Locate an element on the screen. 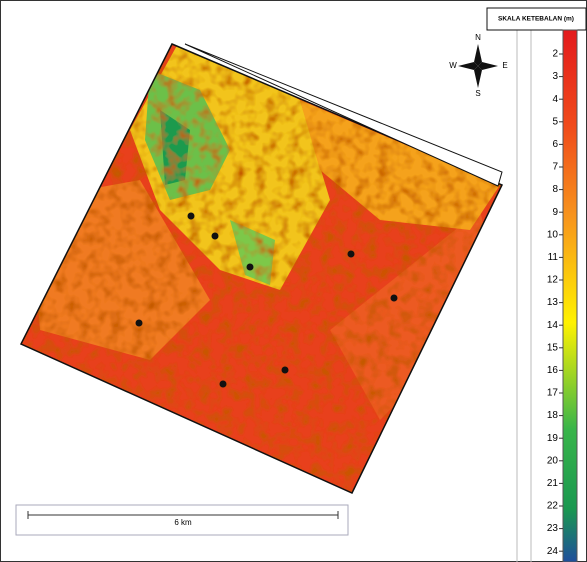 The image size is (587, 562). legend-tick-label: 5 is located at coordinates (555, 121).